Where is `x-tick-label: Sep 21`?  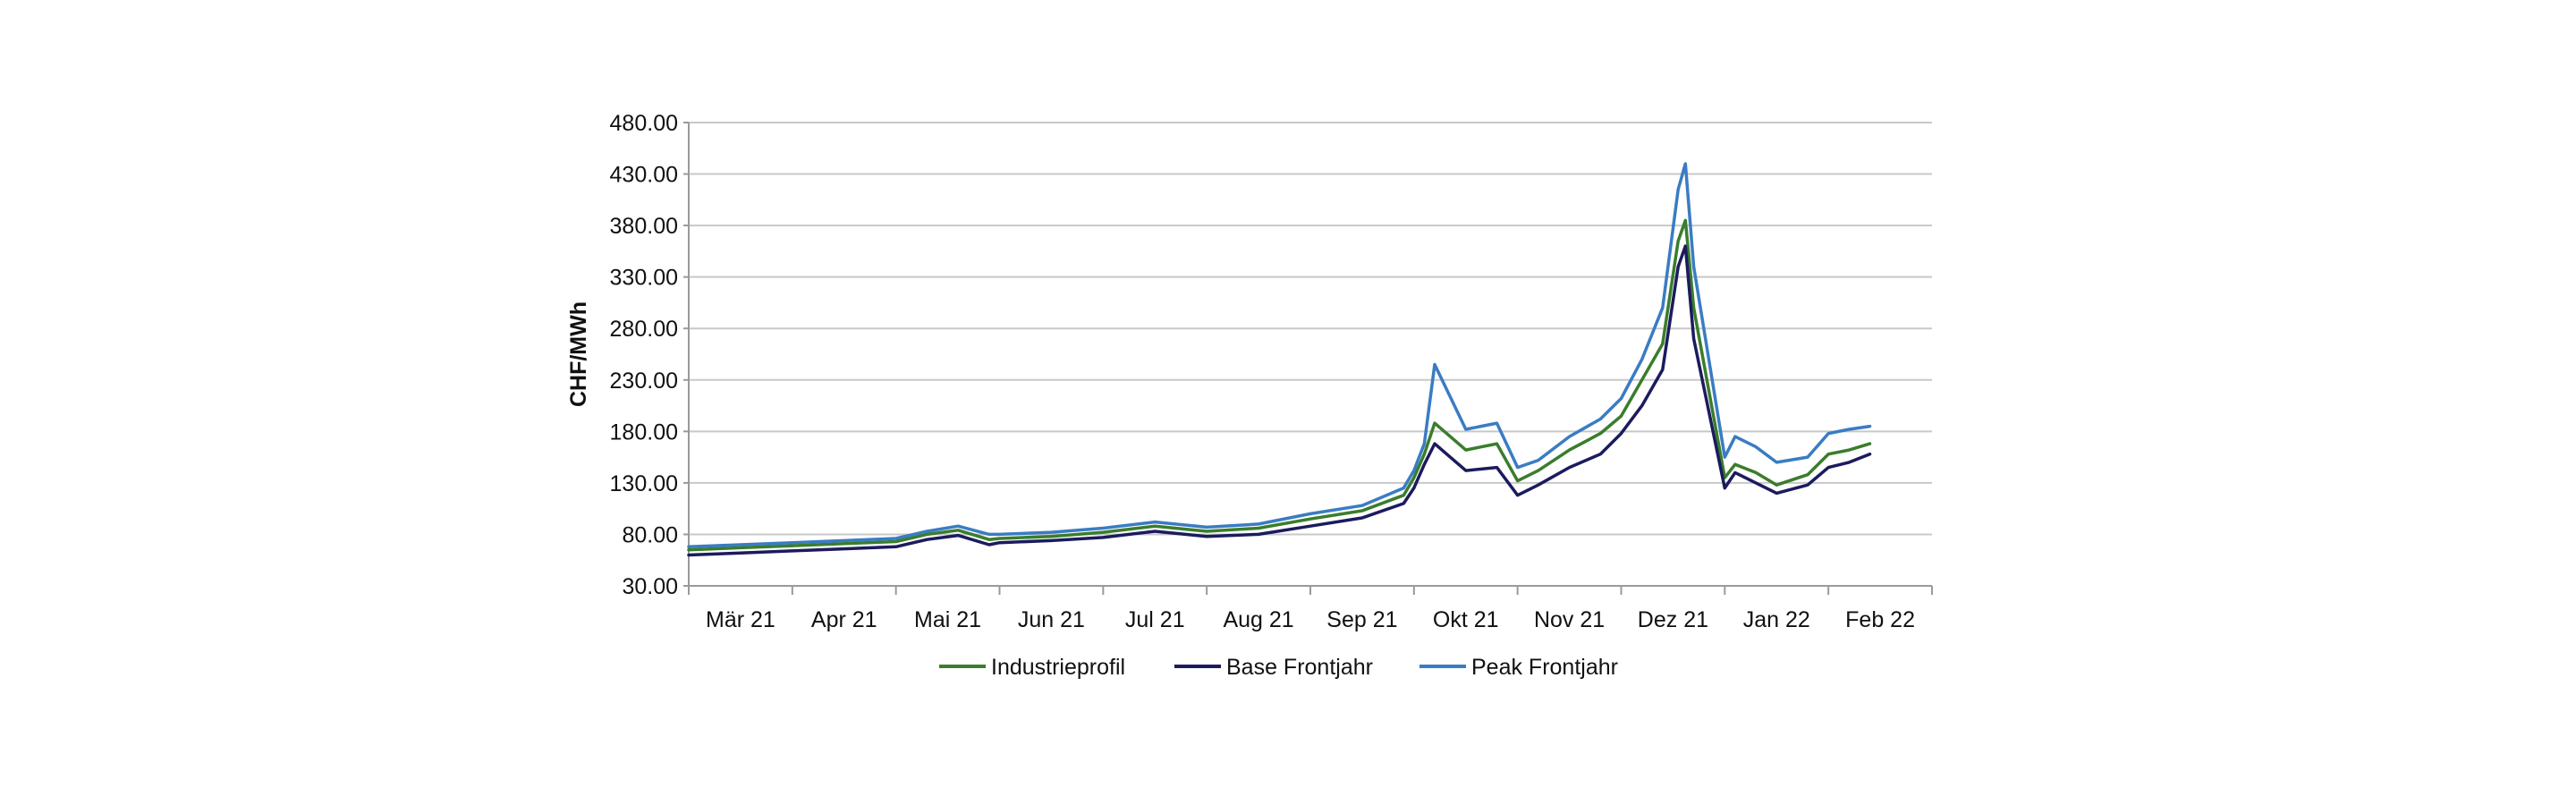 x-tick-label: Sep 21 is located at coordinates (1361, 619).